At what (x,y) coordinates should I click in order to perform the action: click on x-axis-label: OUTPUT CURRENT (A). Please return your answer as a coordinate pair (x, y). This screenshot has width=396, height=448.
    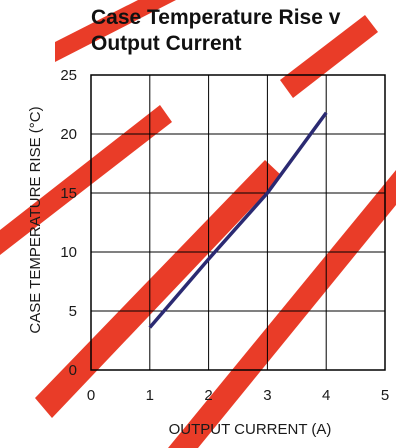
    Looking at the image, I should click on (250, 429).